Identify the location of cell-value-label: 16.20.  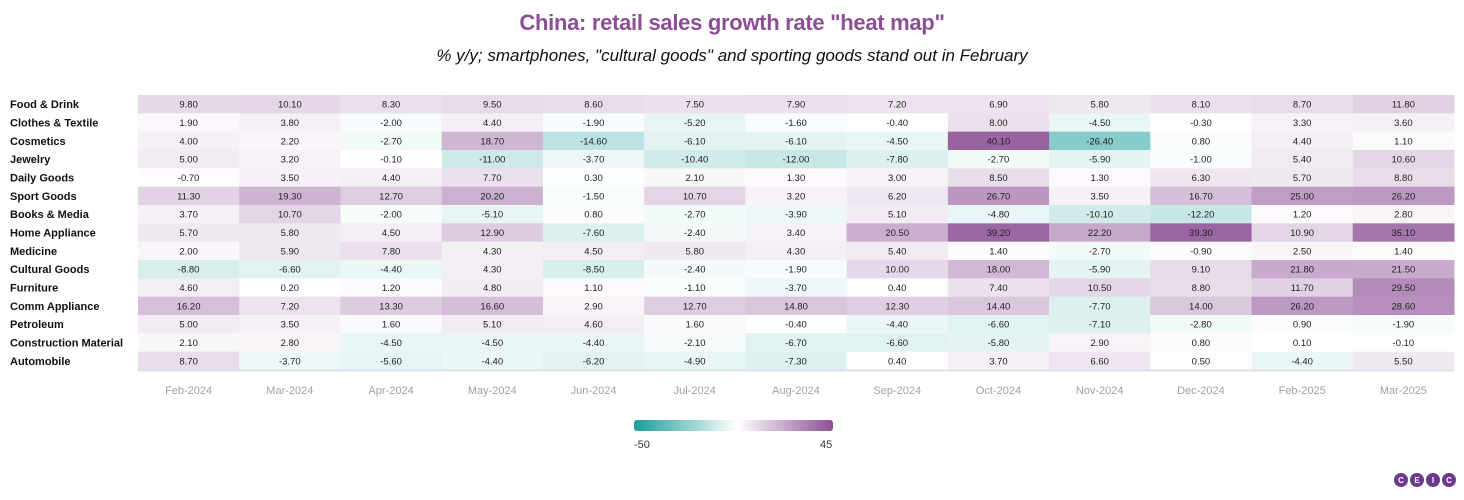
(189, 306).